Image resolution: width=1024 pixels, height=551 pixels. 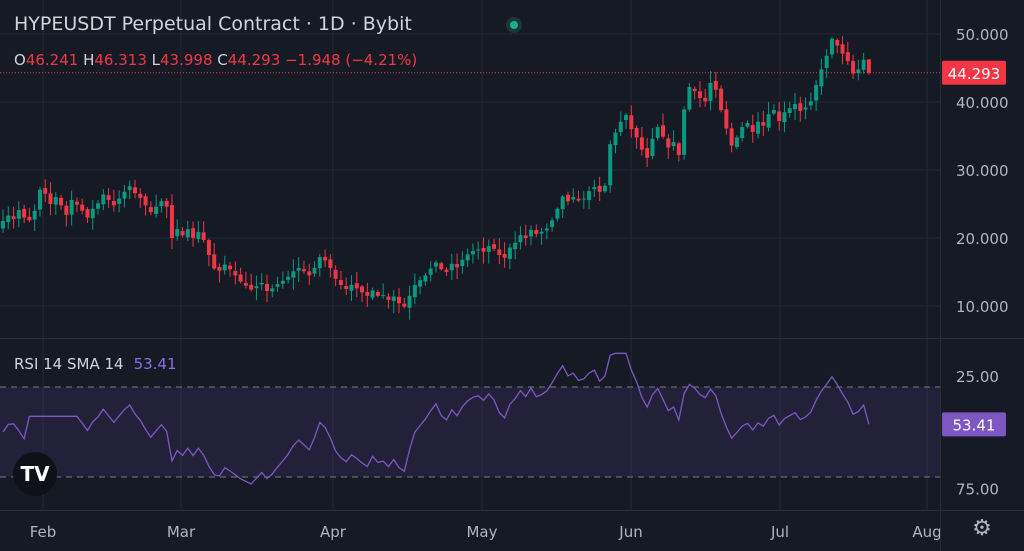 I want to click on tradingview-logo-icon: TV, so click(x=35, y=474).